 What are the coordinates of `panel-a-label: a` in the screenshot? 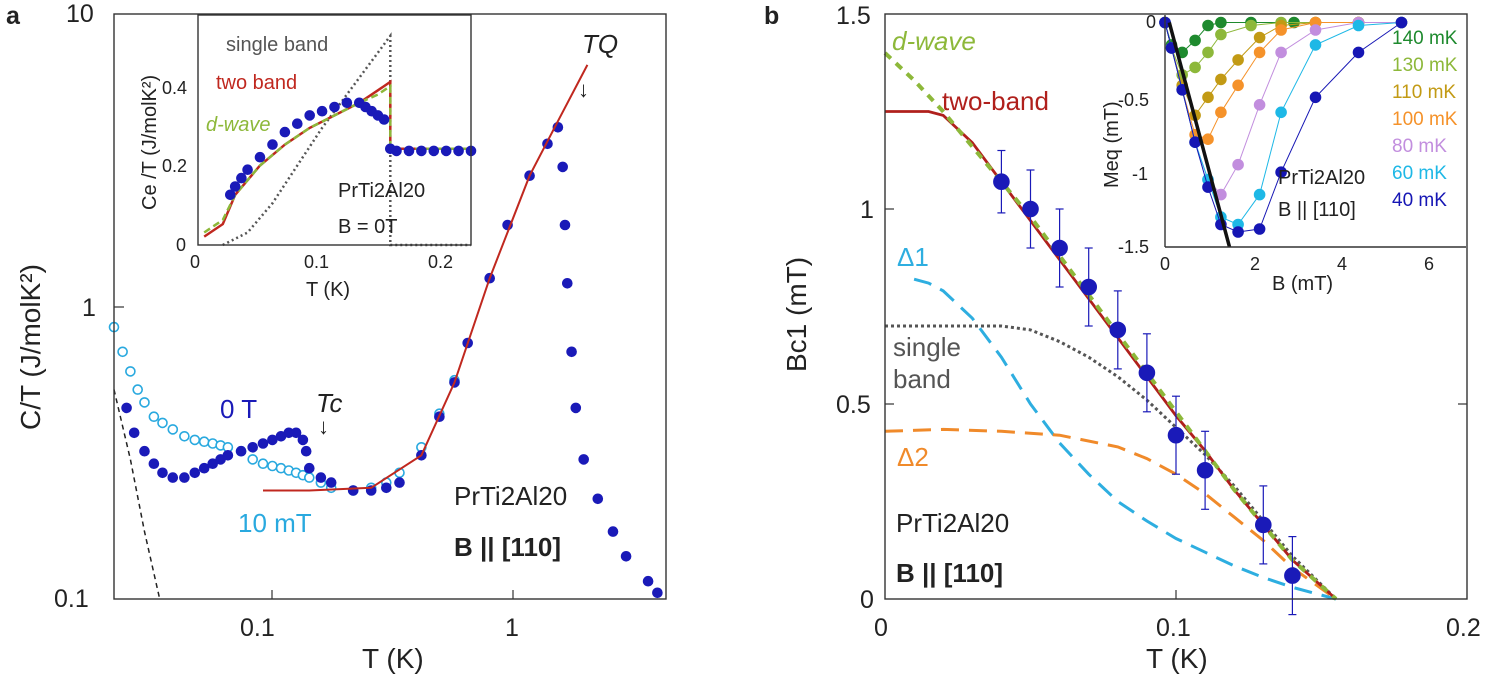 It's located at (13, 16).